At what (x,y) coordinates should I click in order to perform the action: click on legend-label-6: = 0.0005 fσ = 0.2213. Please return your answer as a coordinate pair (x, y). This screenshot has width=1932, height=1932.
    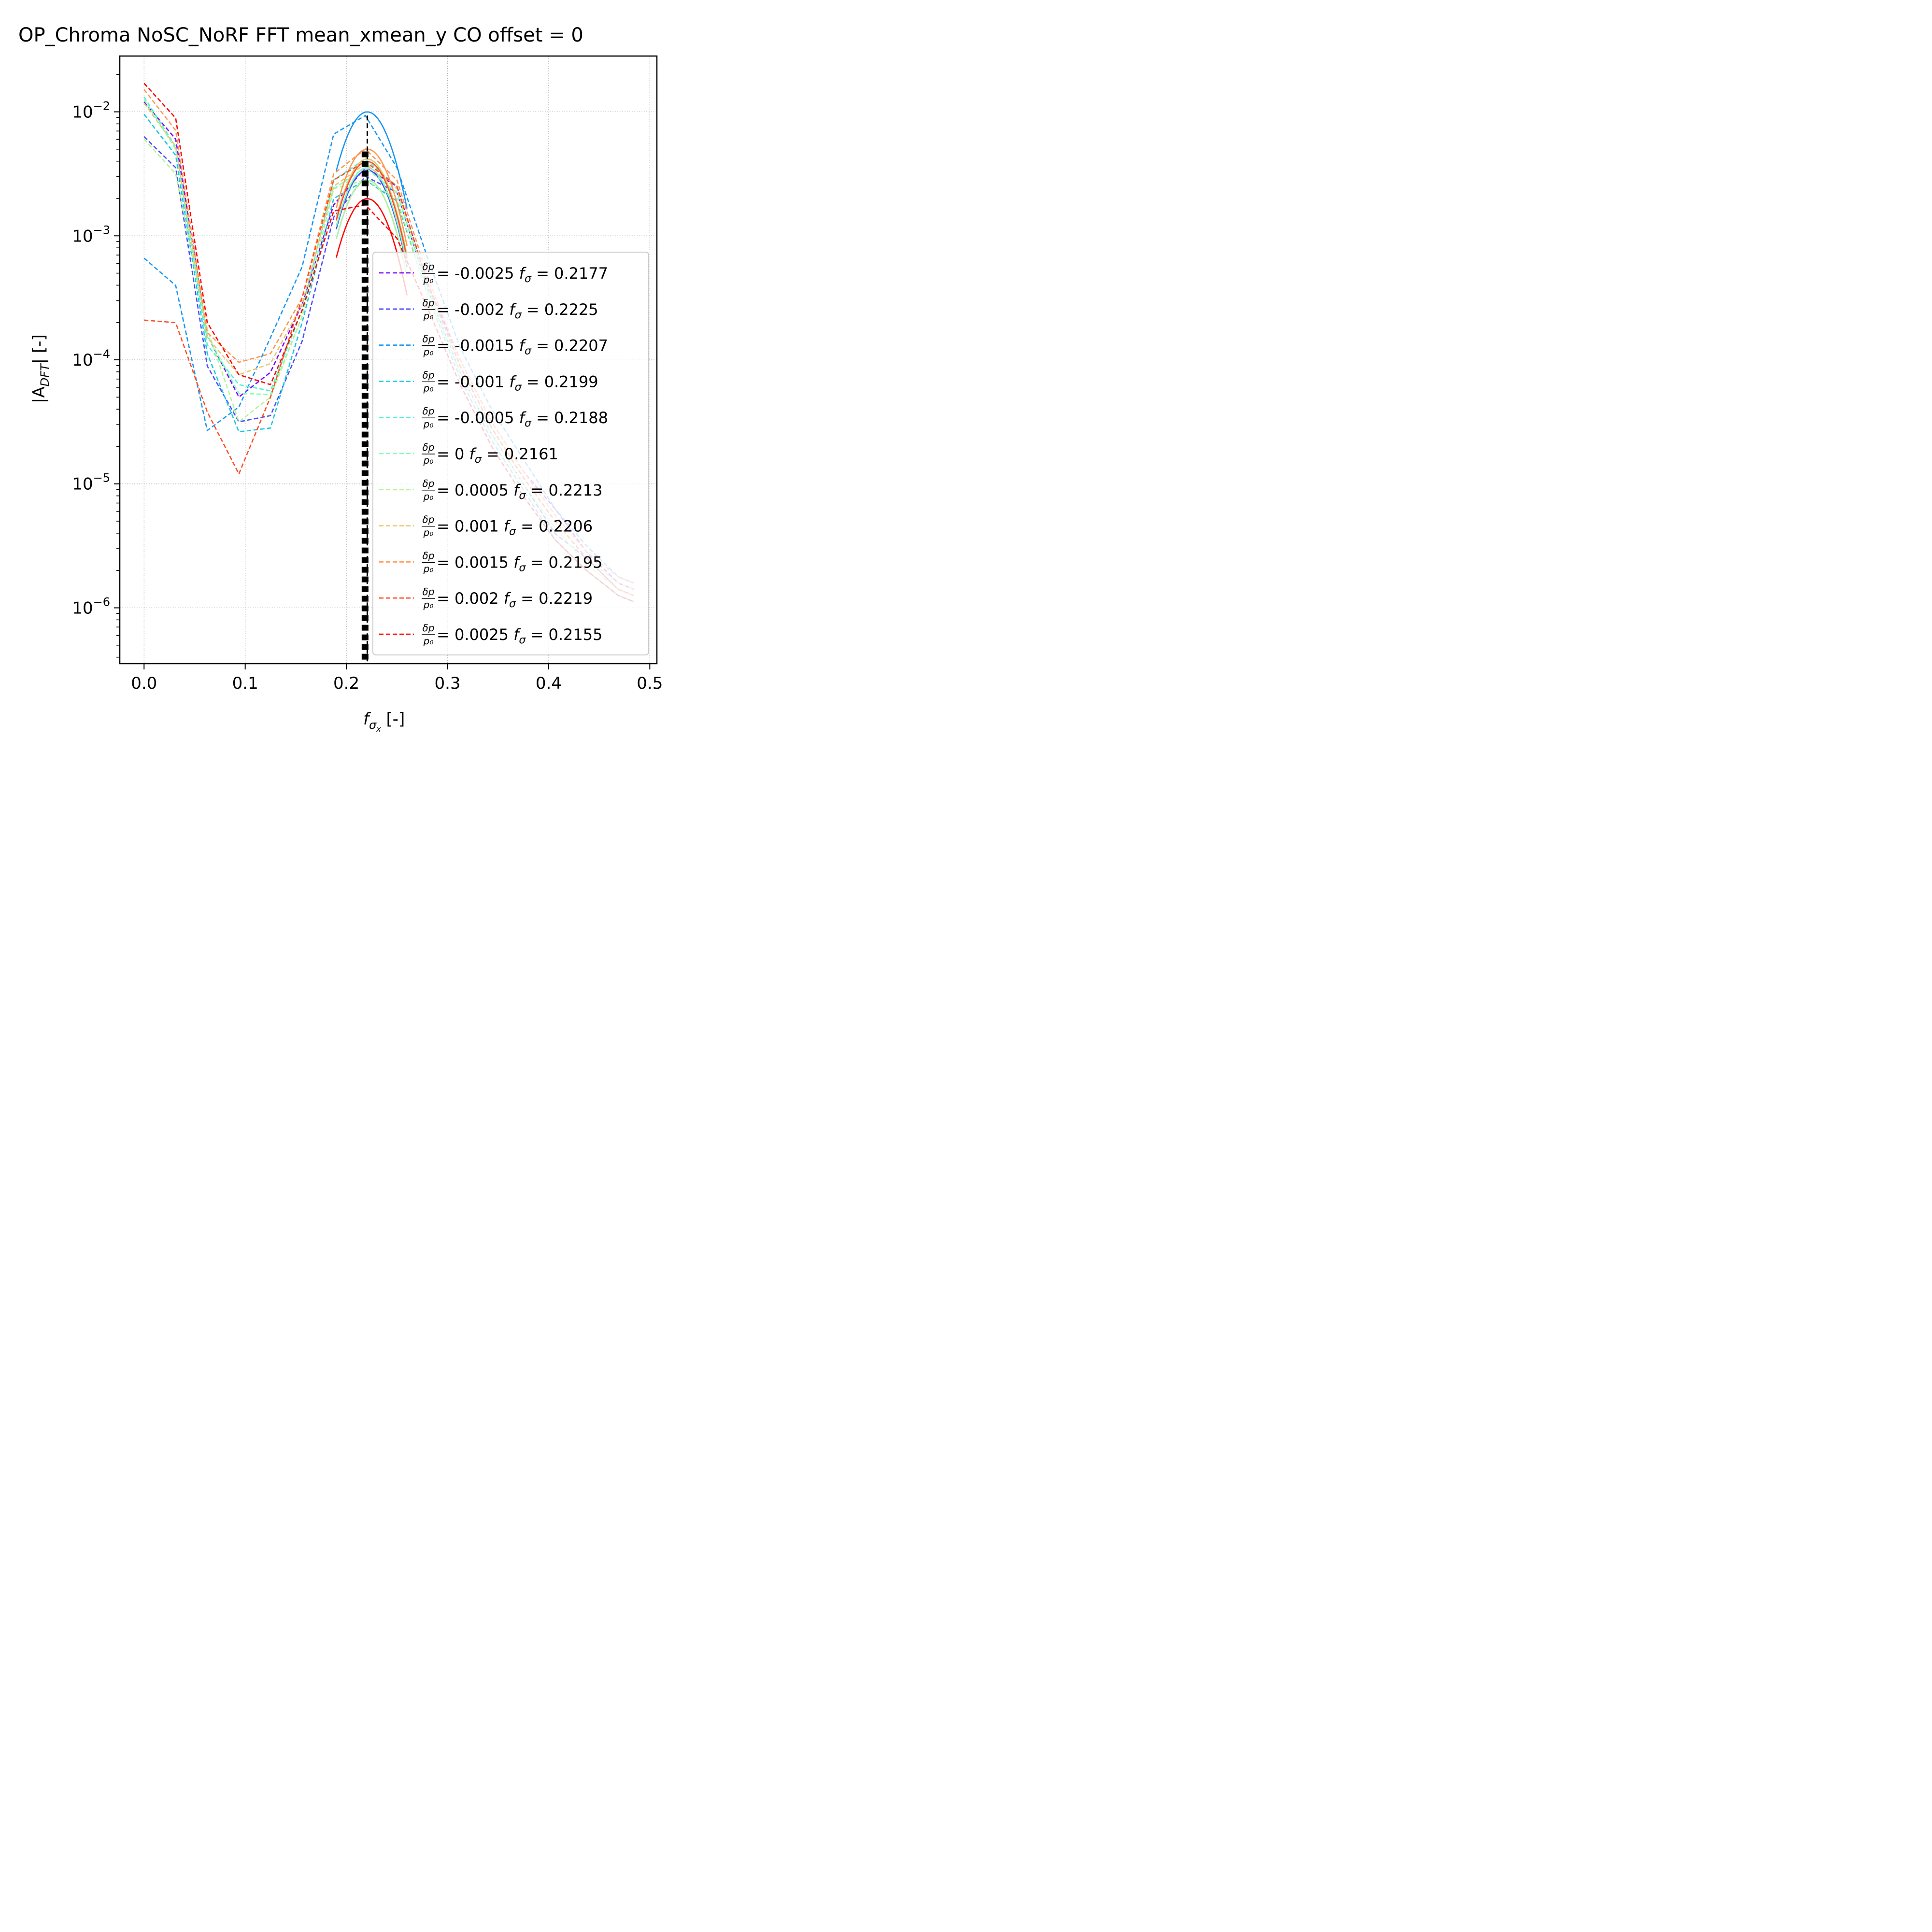
    Looking at the image, I should click on (519, 491).